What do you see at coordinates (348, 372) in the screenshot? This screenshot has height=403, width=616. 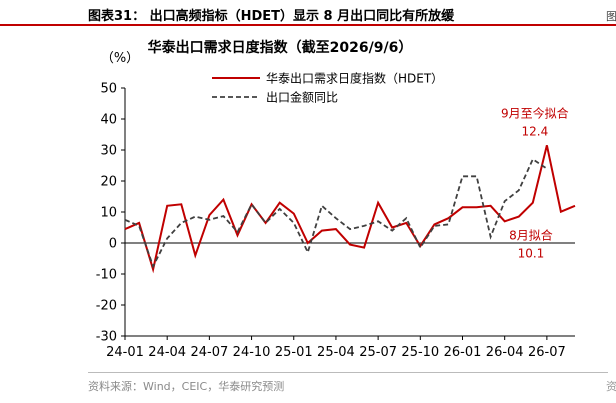 I see `footer-rule` at bounding box center [348, 372].